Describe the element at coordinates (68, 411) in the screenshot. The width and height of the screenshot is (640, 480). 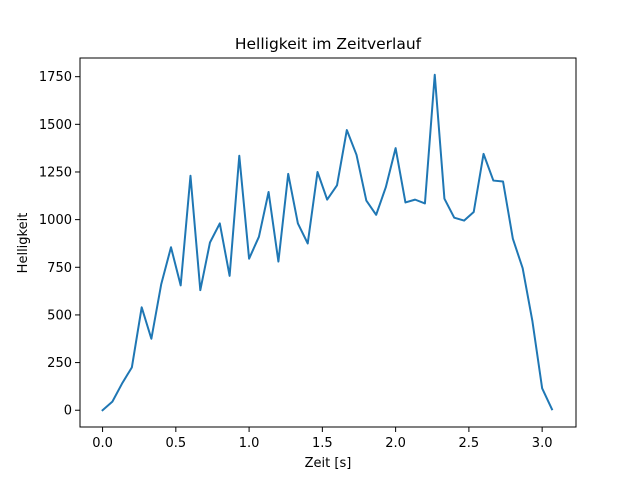
I see `y-tick-label: 0` at that location.